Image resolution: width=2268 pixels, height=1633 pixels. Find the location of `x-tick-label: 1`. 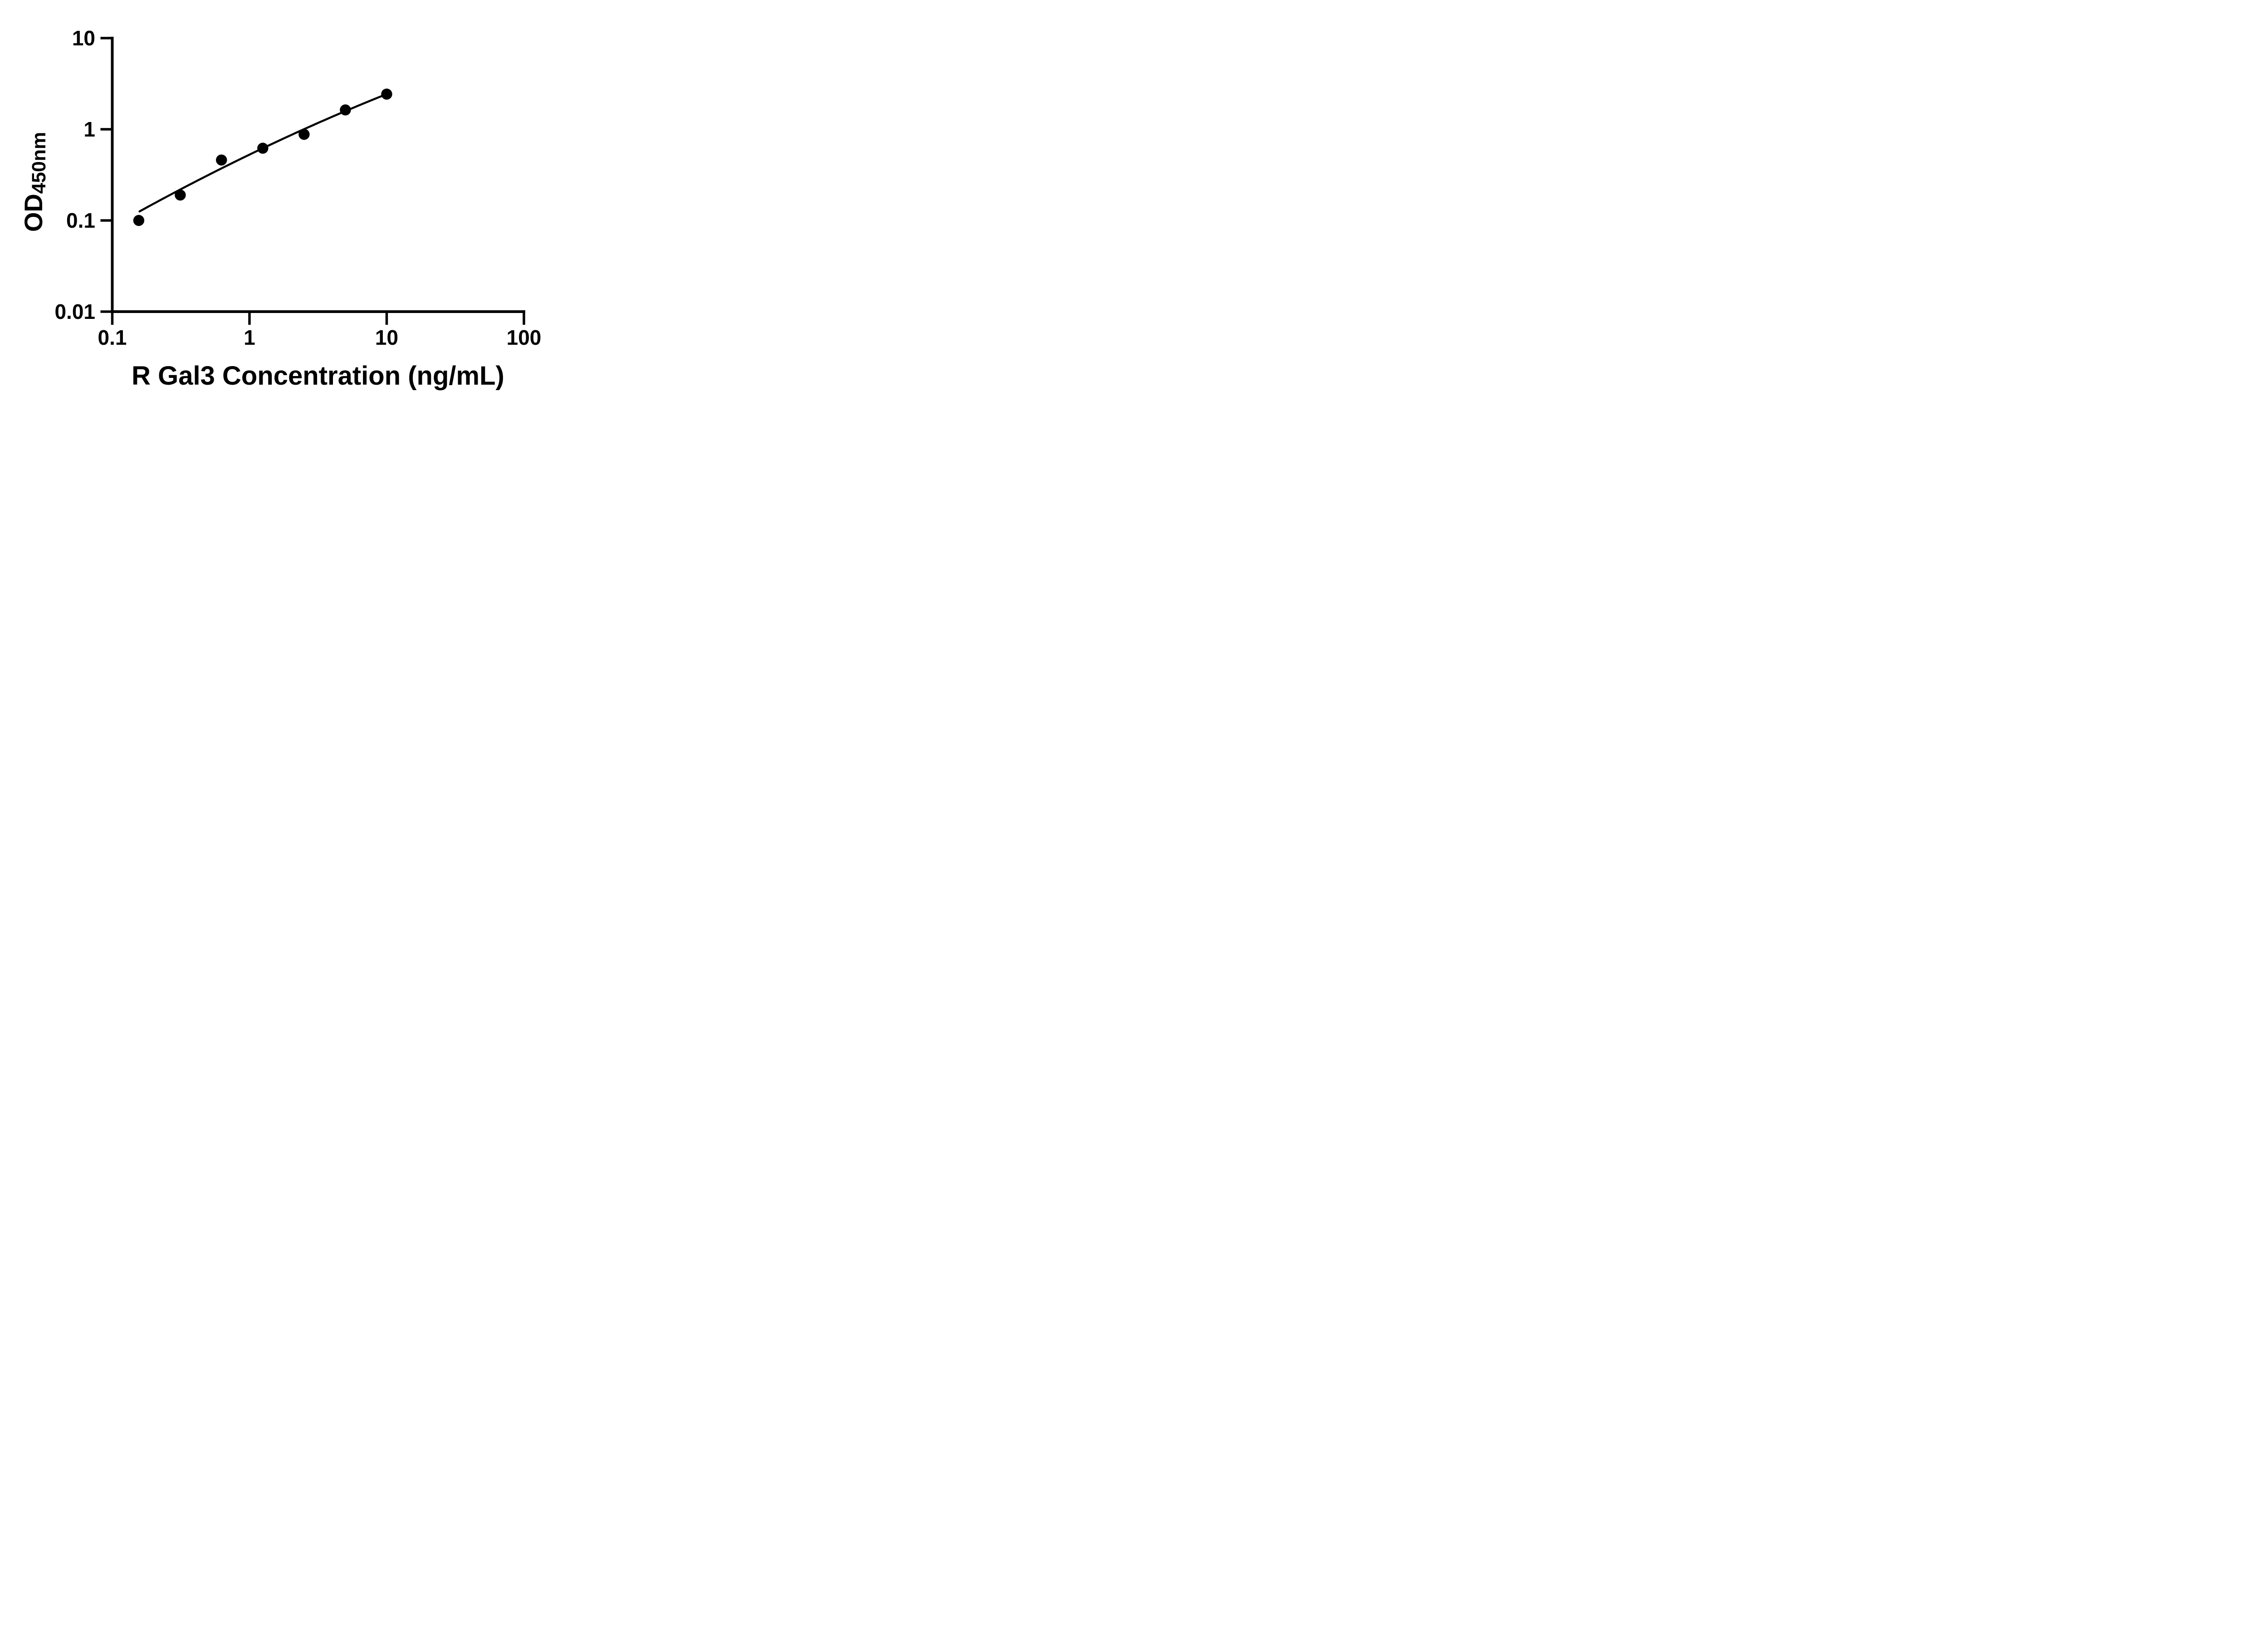

x-tick-label: 1 is located at coordinates (249, 337).